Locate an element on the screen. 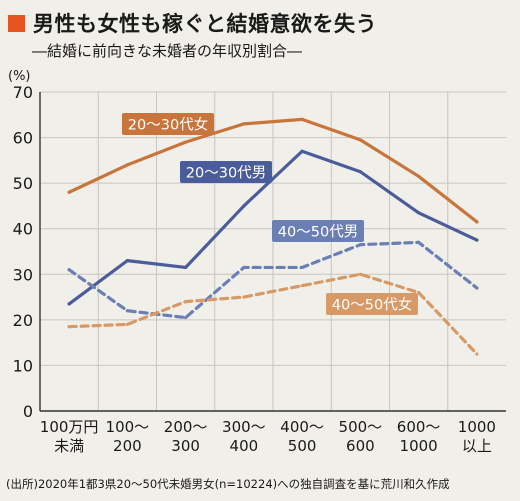 The height and width of the screenshot is (501, 520). x-tick-label: 100万円 is located at coordinates (69, 427).